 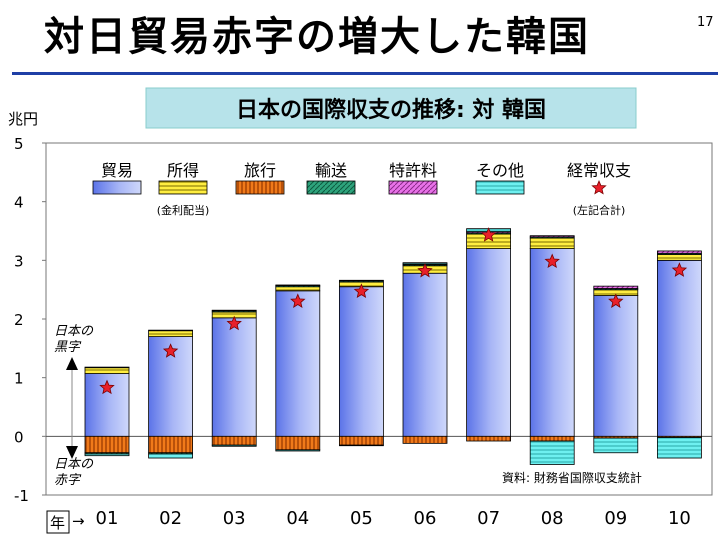 I want to click on source-note: 資料: 財務省国際収支統計, so click(x=572, y=477).